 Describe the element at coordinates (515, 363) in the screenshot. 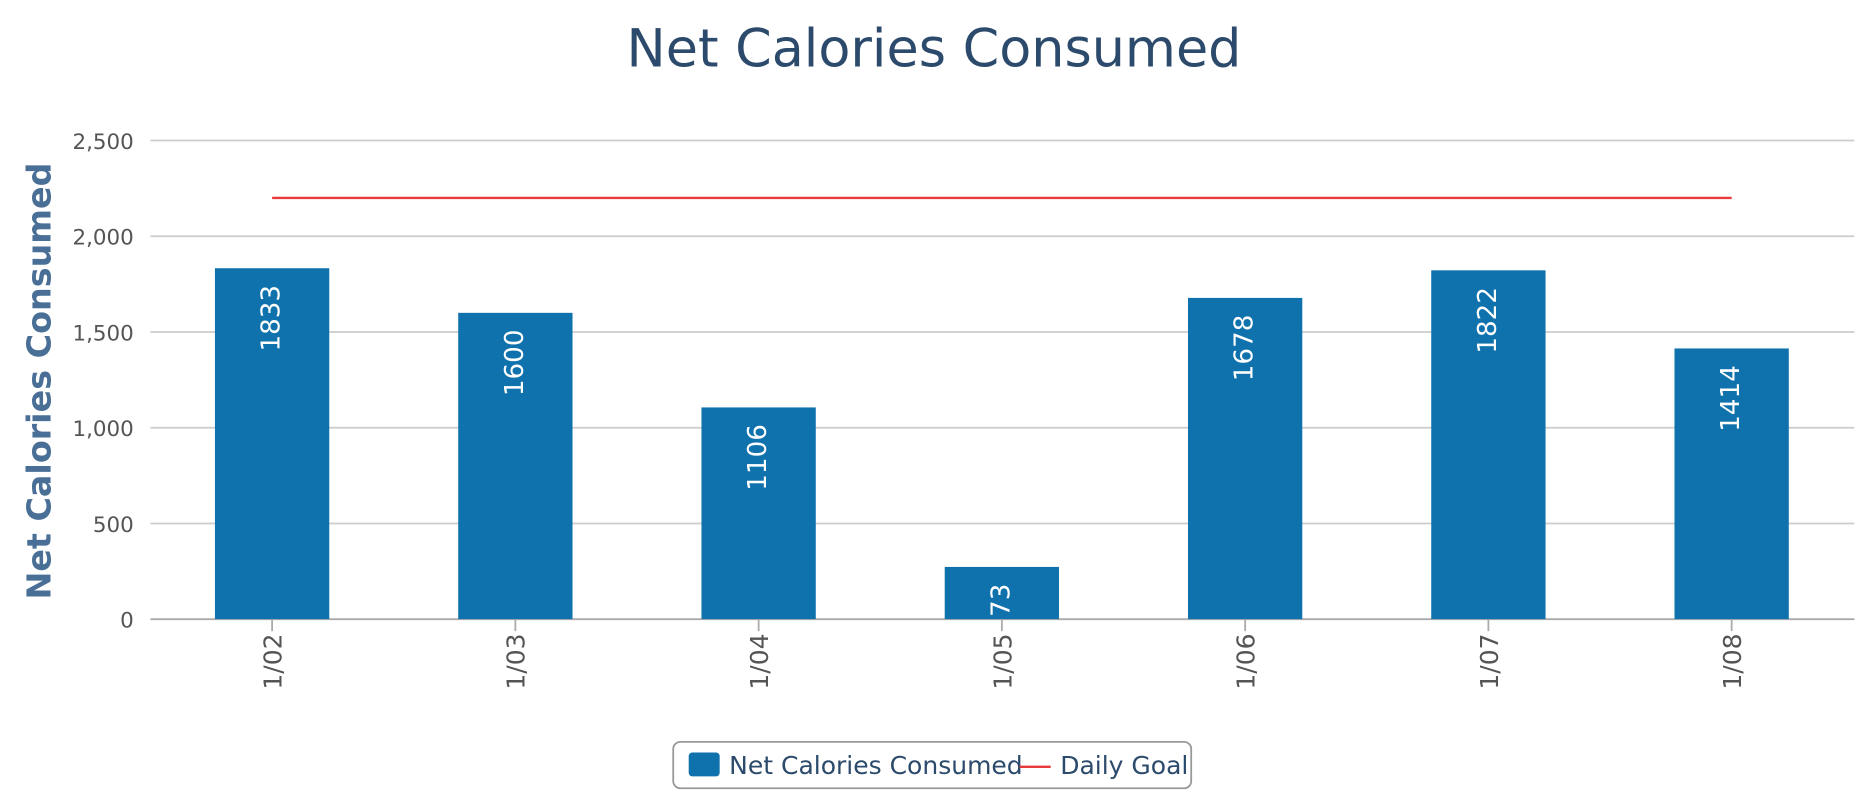

I see `data-label: 1600` at that location.